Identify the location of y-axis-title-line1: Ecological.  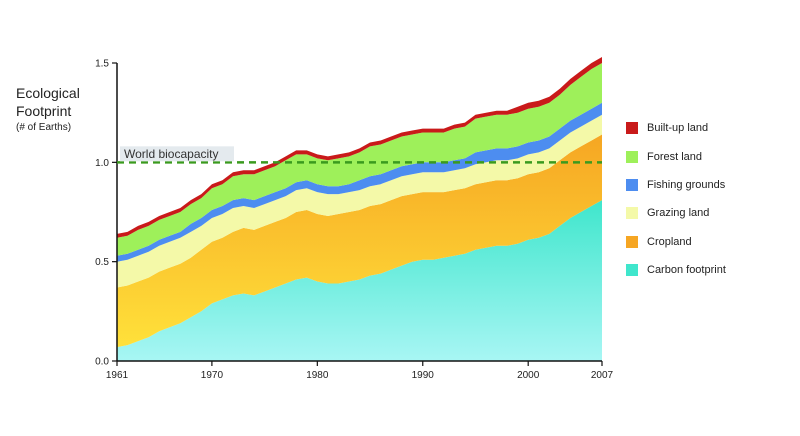
(48, 93).